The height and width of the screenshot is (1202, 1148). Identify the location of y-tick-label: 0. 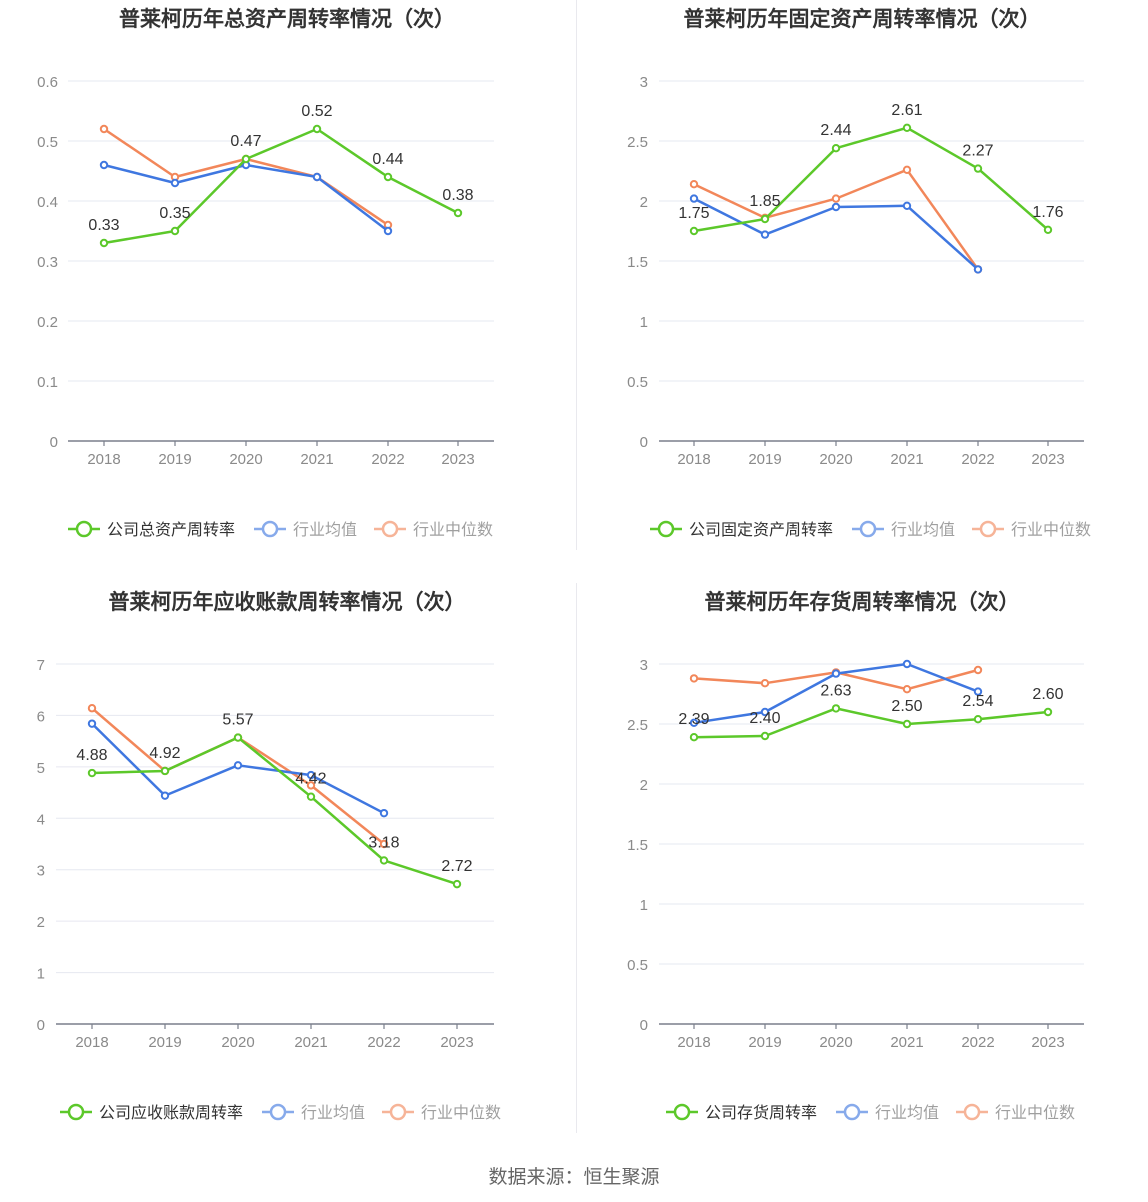
(644, 1025).